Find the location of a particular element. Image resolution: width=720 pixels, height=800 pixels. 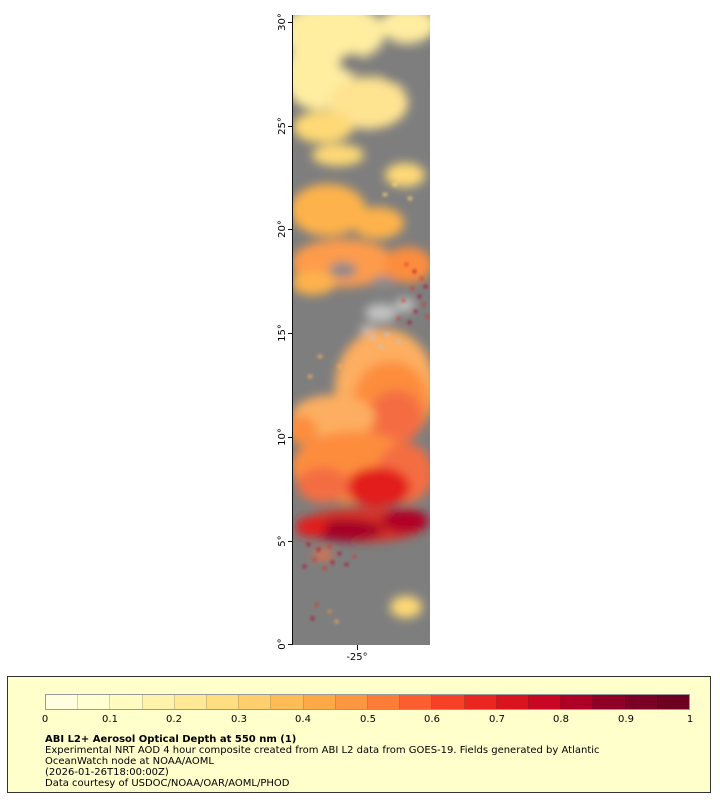

colorbar-tick-label: 0.7 is located at coordinates (497, 719).